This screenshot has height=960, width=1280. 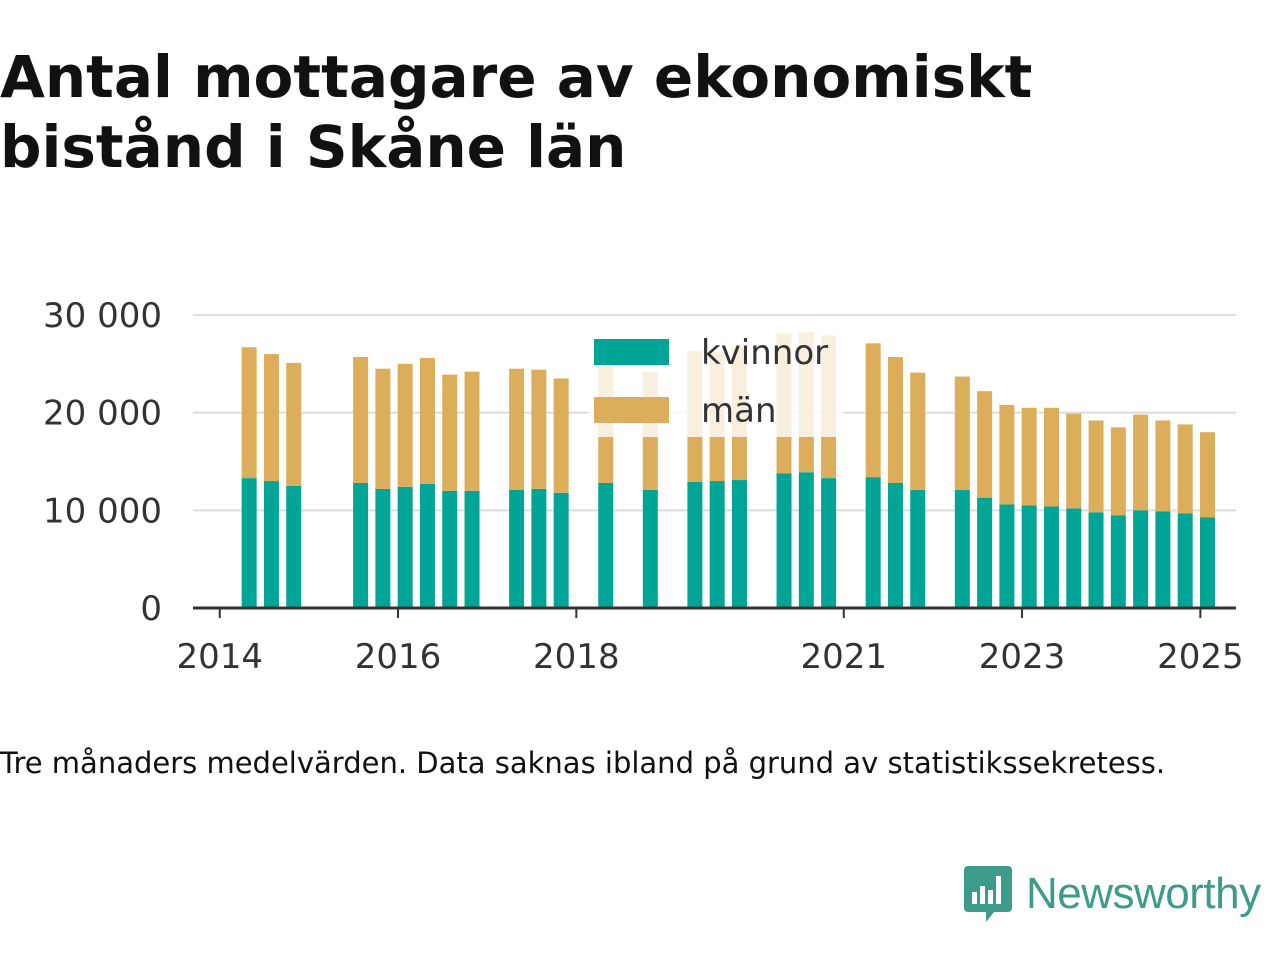 What do you see at coordinates (1200, 657) in the screenshot?
I see `x-tick-label: 2025` at bounding box center [1200, 657].